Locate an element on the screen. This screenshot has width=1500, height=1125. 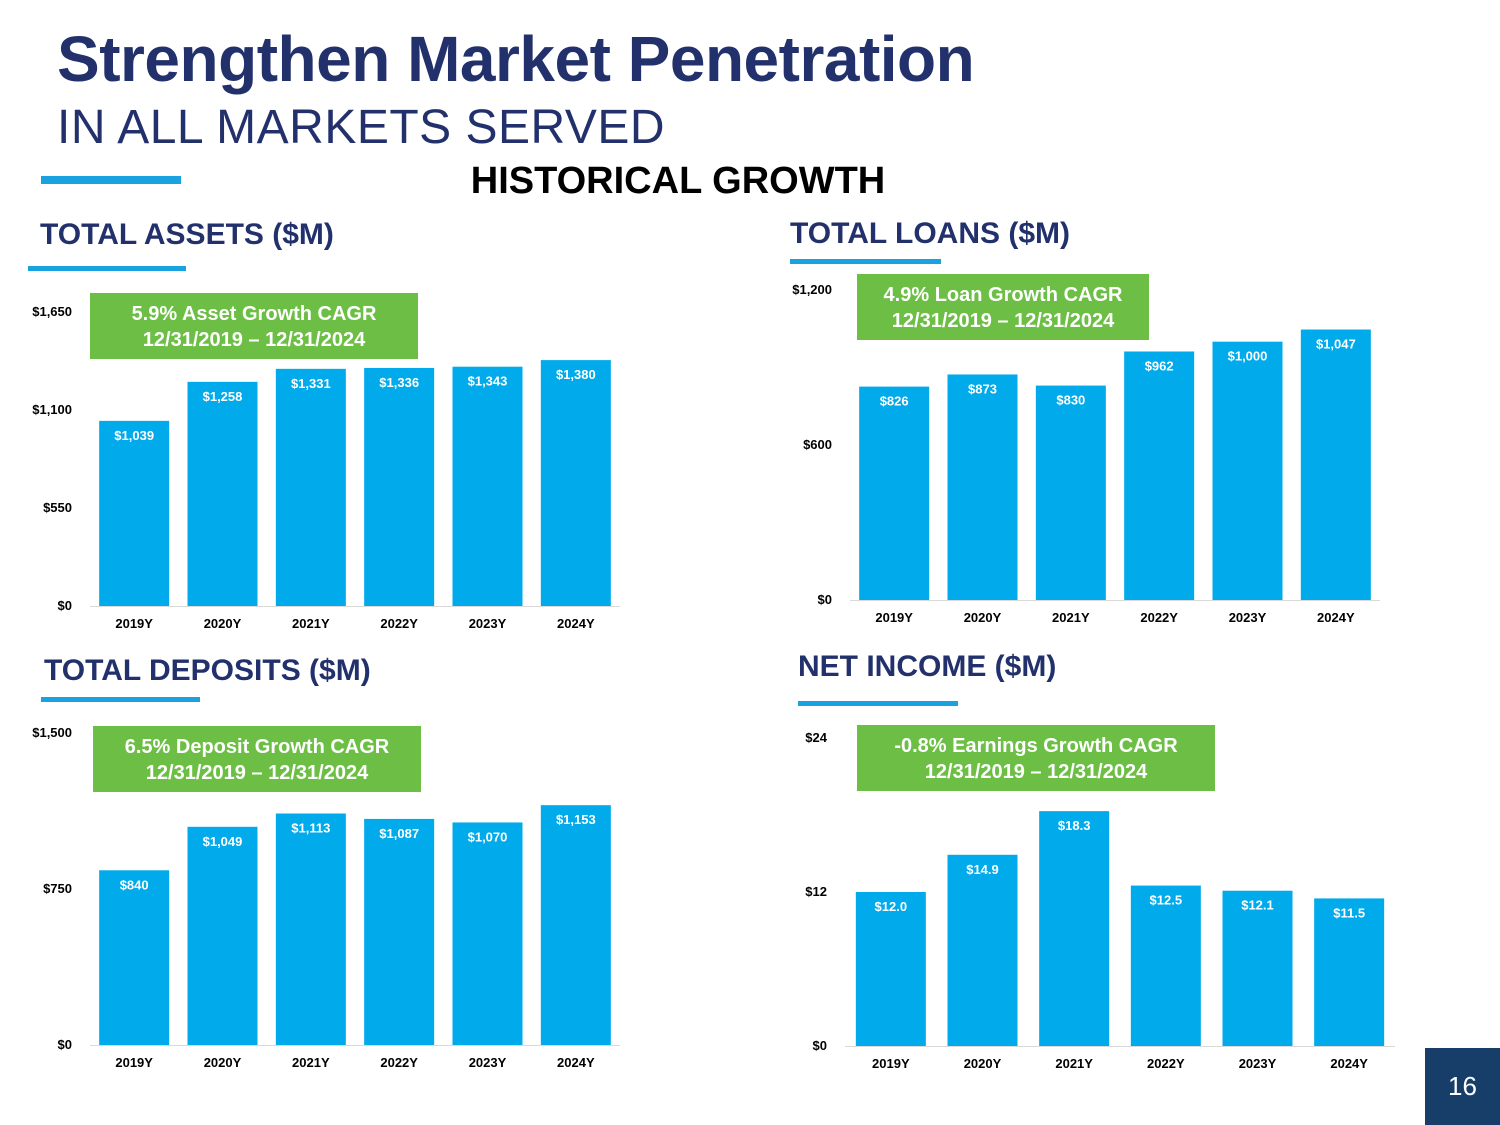
deposits-category-label: 2019Y is located at coordinates (134, 1062).